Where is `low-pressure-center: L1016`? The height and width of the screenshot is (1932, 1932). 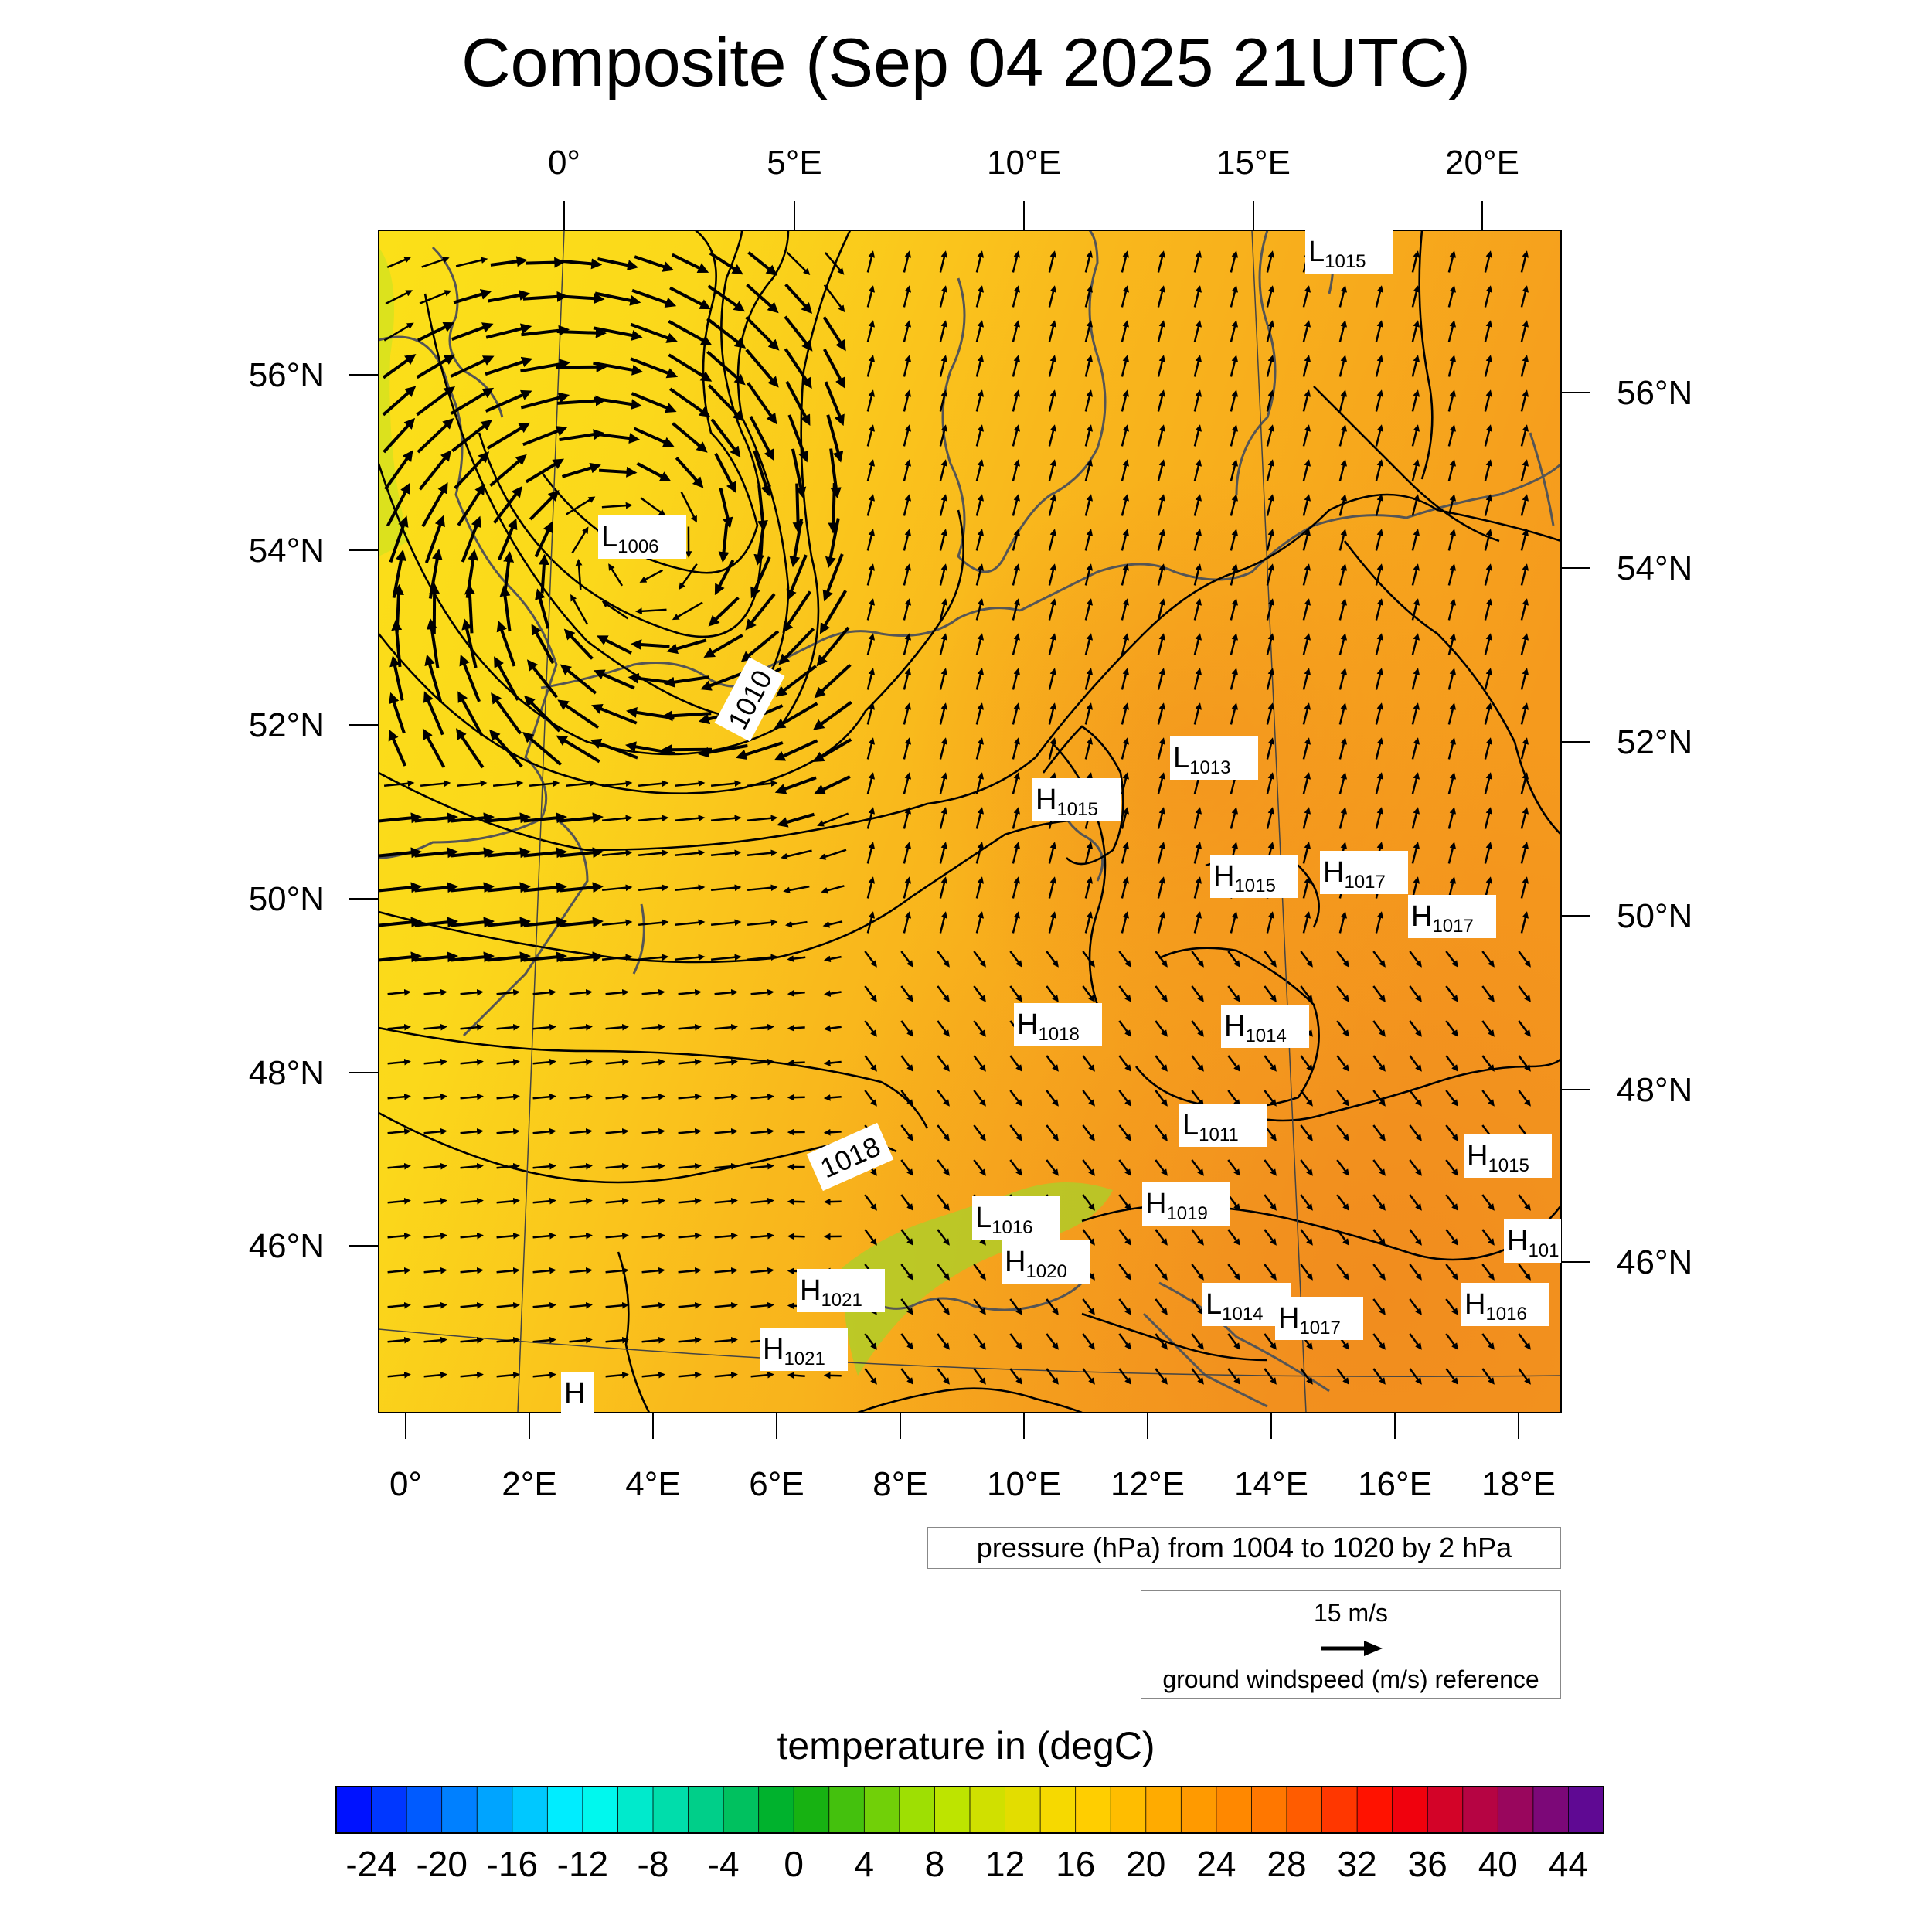 low-pressure-center: L1016 is located at coordinates (1016, 1218).